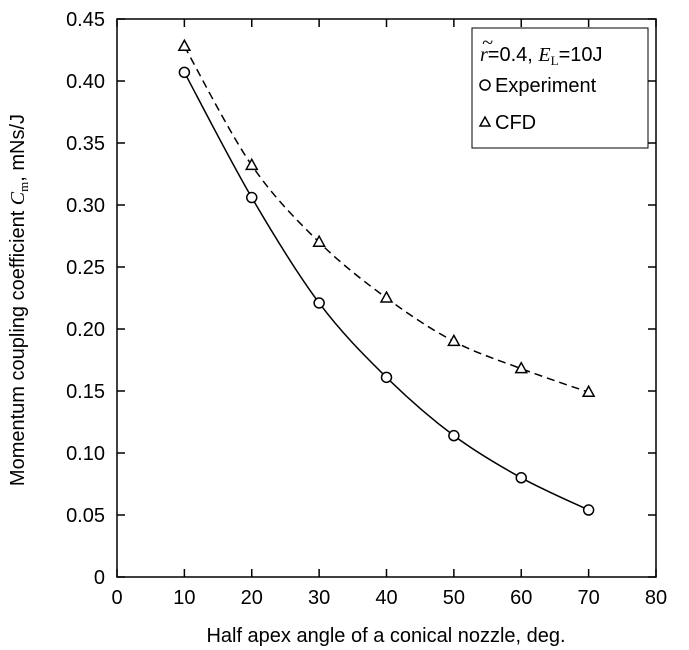  I want to click on legend-cfd-label: CFD, so click(515, 123).